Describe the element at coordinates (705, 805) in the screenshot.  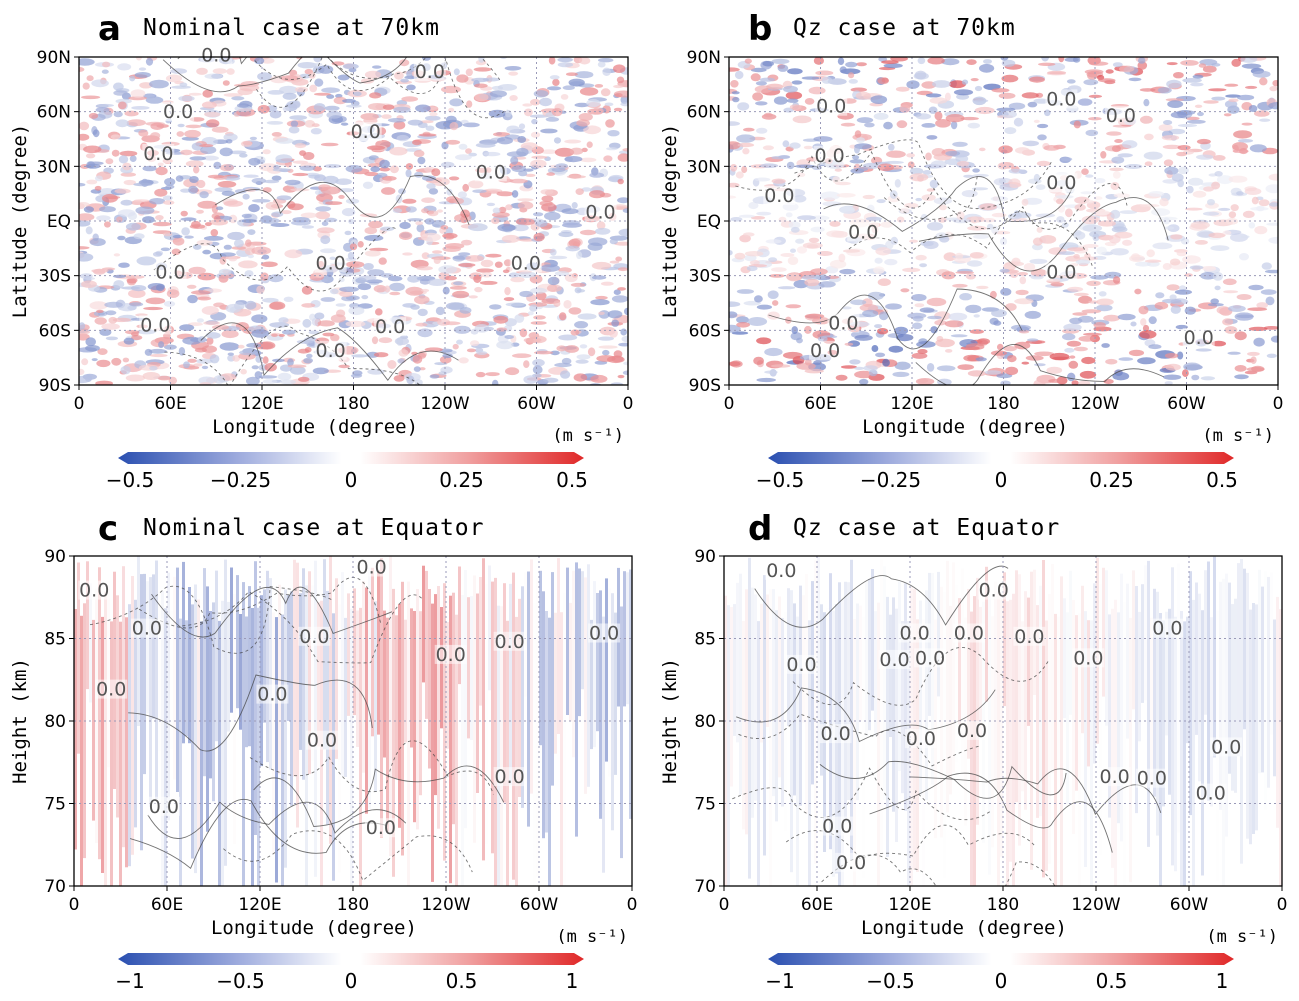
I see `y-tick-label: 75` at that location.